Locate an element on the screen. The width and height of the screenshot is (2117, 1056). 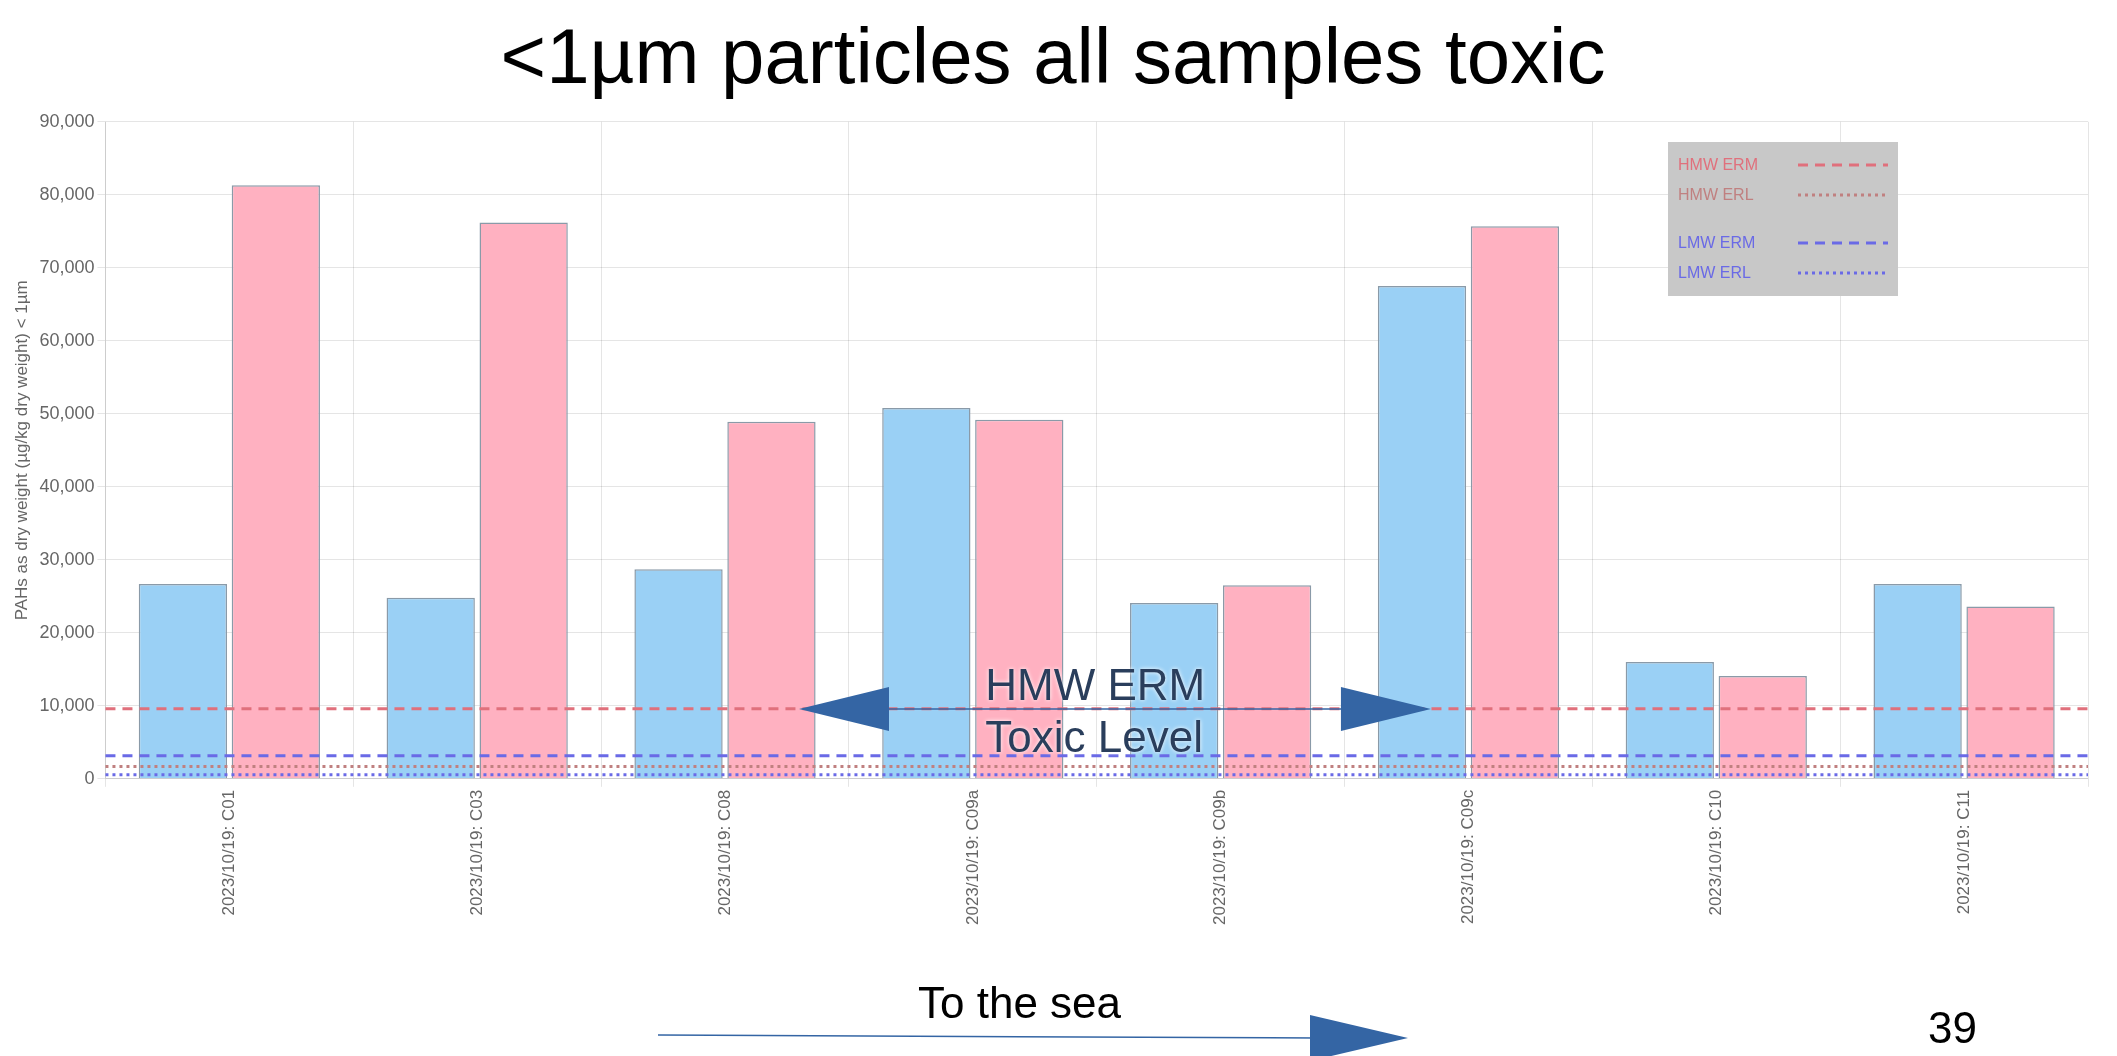
ref-line-label: LMW ERM is located at coordinates (1717, 242).